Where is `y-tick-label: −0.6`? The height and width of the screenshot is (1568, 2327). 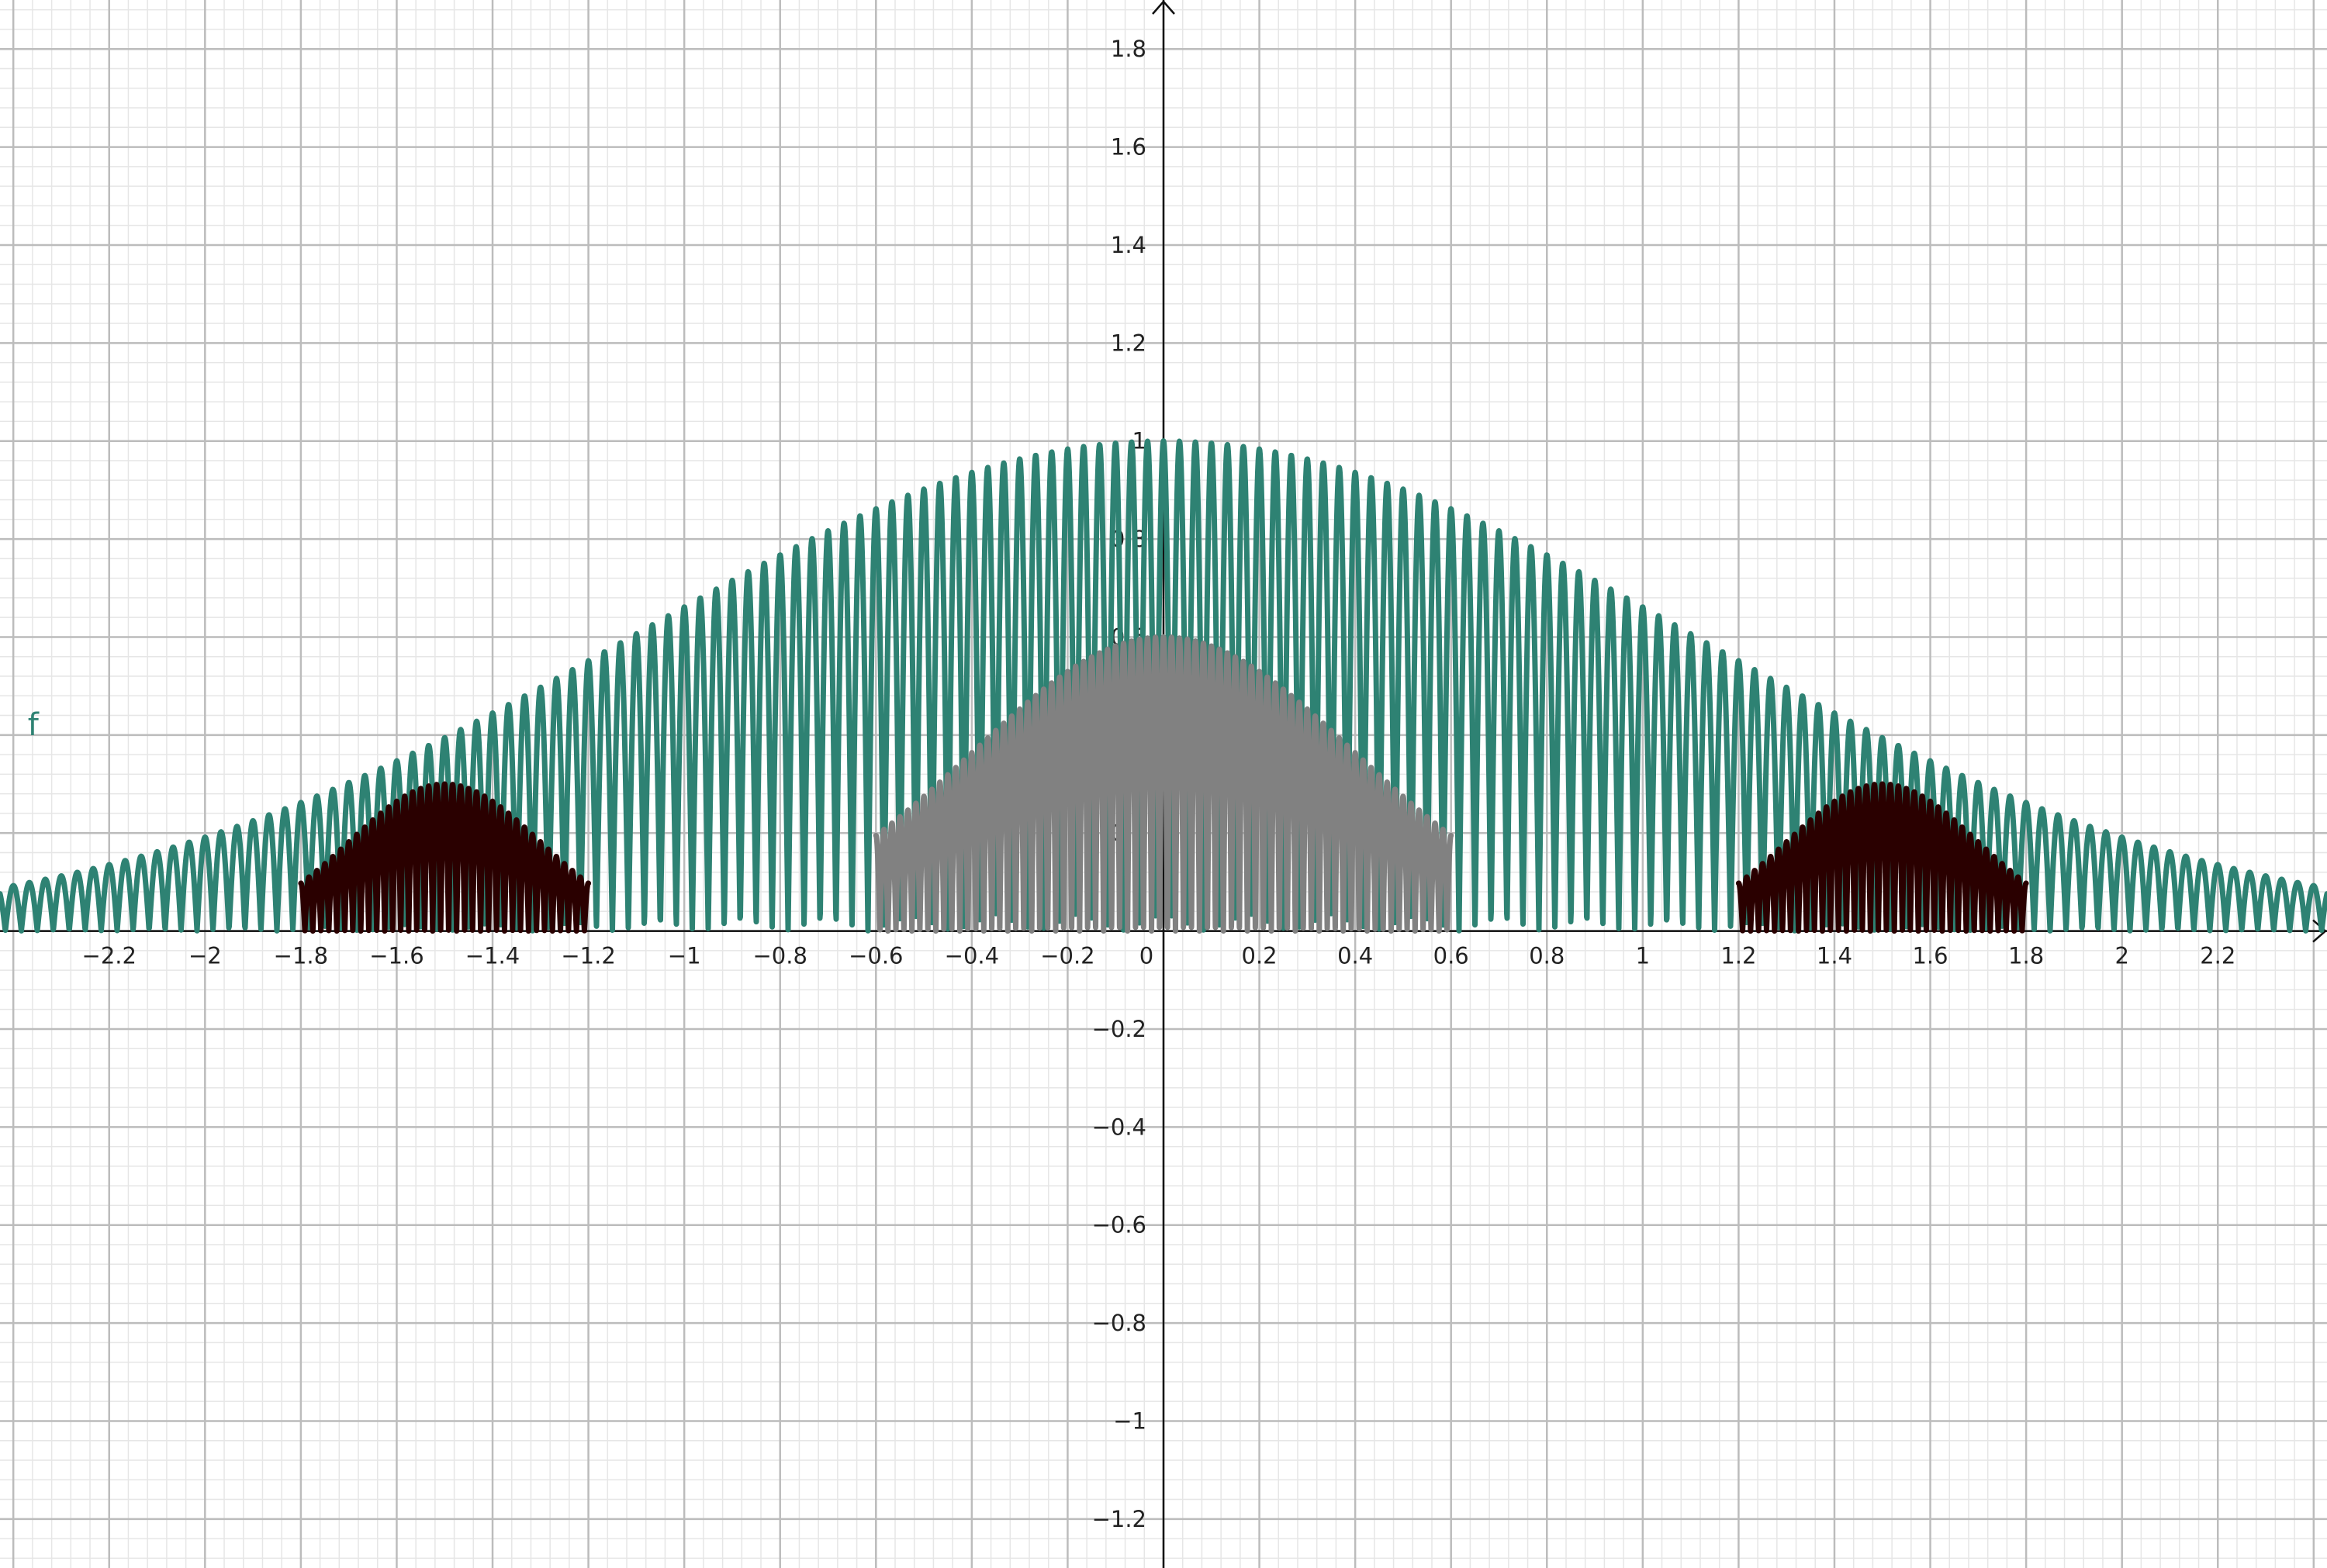
y-tick-label: −0.6 is located at coordinates (1119, 1225).